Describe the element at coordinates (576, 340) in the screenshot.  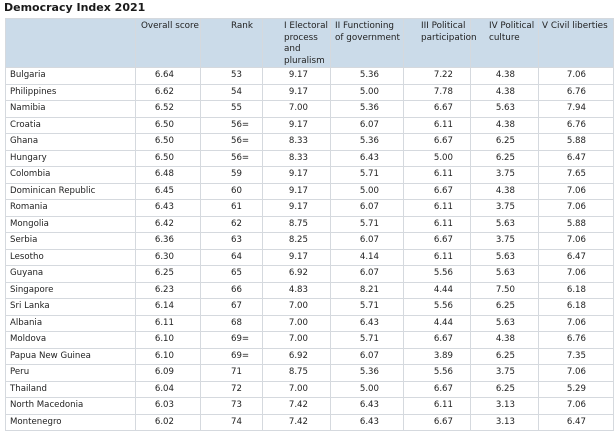
I see `value-cell: 6.76` at that location.